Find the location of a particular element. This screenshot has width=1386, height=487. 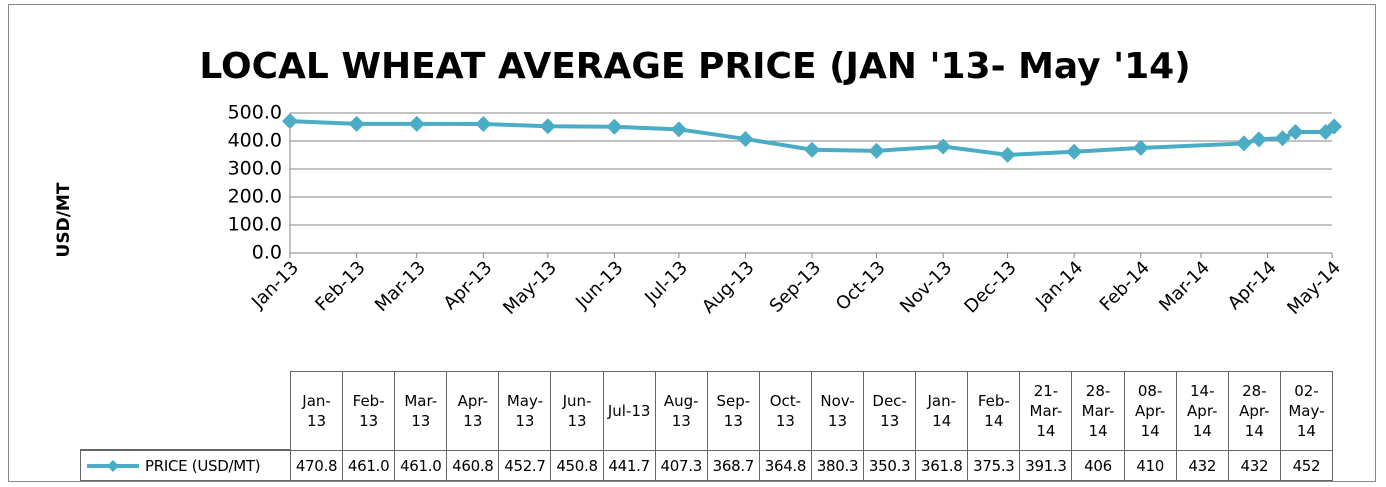

table-value: 406 is located at coordinates (1098, 465).